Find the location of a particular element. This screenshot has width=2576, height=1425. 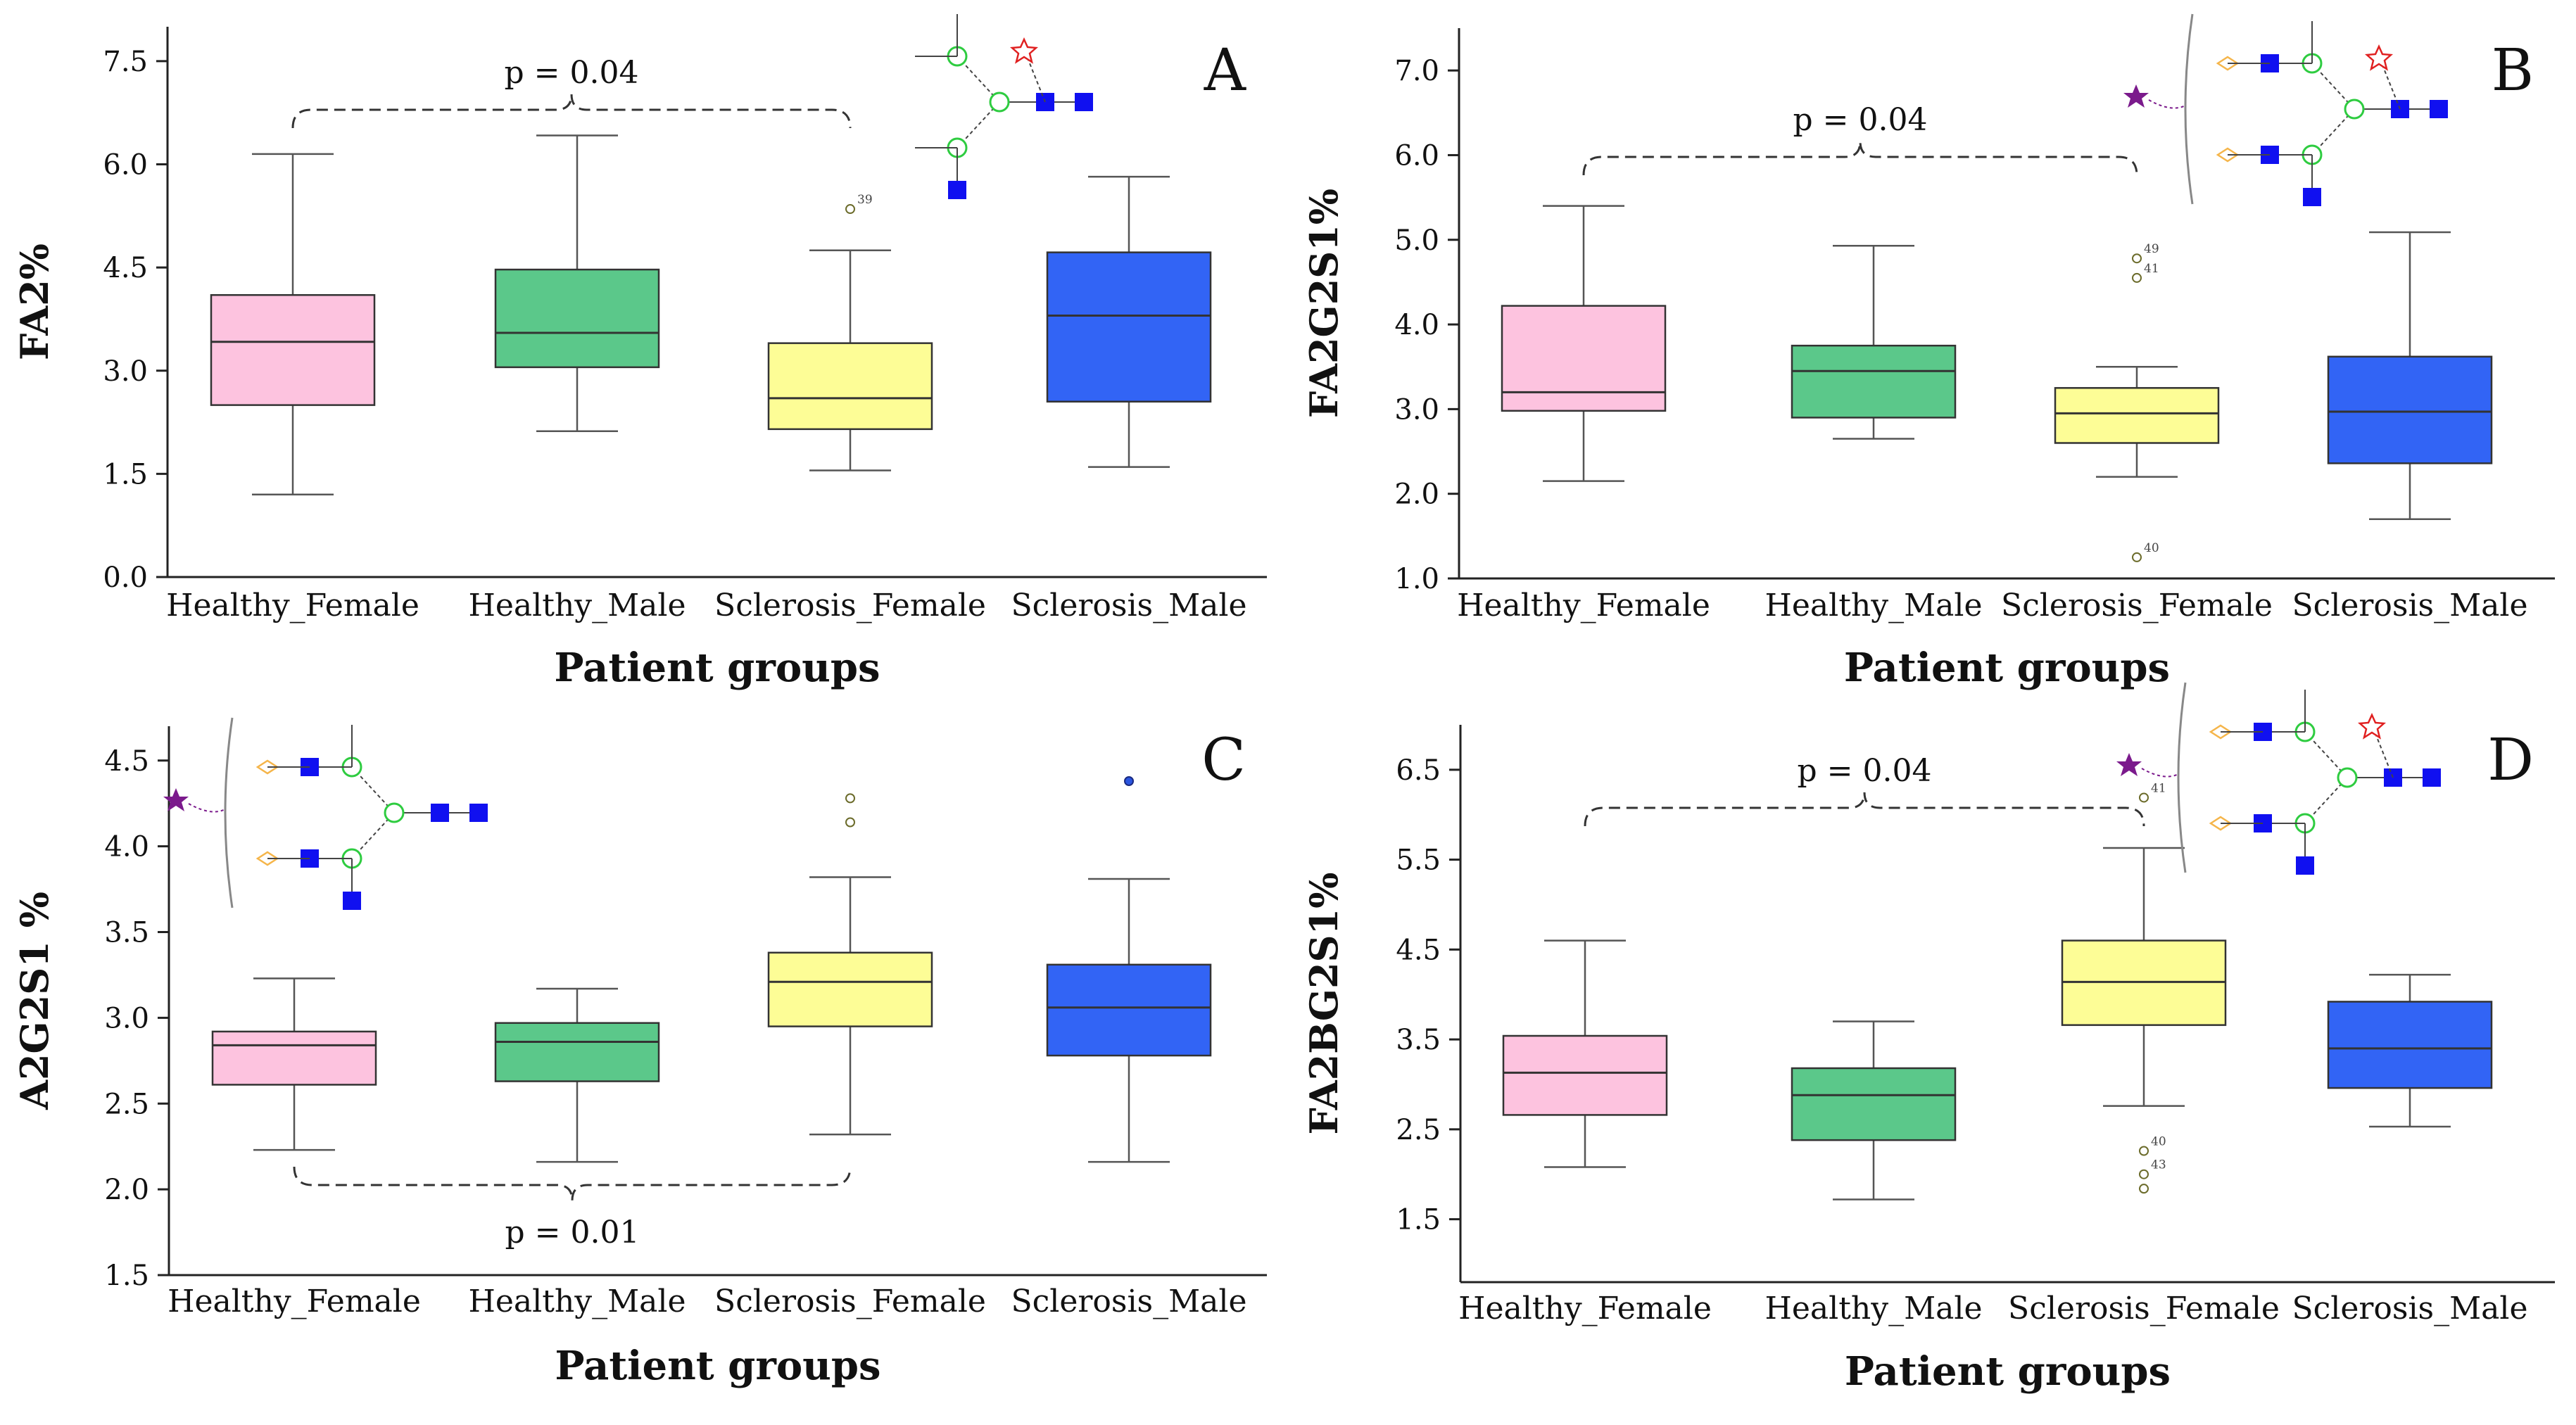

y-tick-label: 4.0 is located at coordinates (126, 847).